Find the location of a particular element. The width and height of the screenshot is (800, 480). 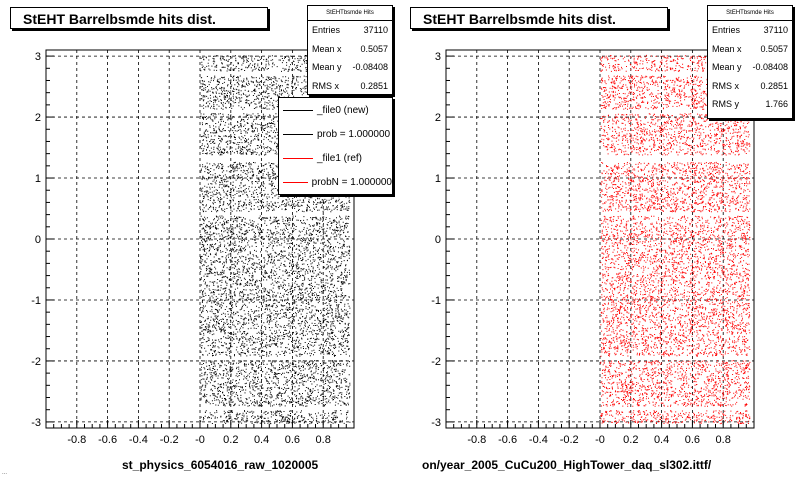

stats-label: RMS y is located at coordinates (725, 104).